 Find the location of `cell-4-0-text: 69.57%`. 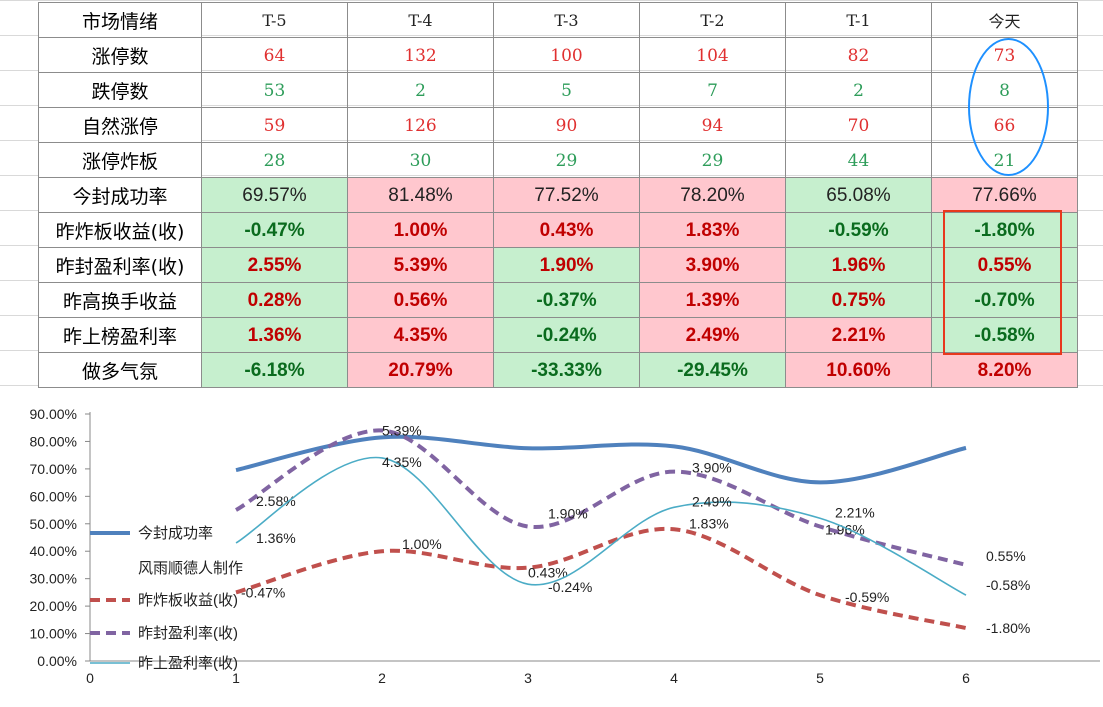

cell-4-0-text: 69.57% is located at coordinates (274, 195).